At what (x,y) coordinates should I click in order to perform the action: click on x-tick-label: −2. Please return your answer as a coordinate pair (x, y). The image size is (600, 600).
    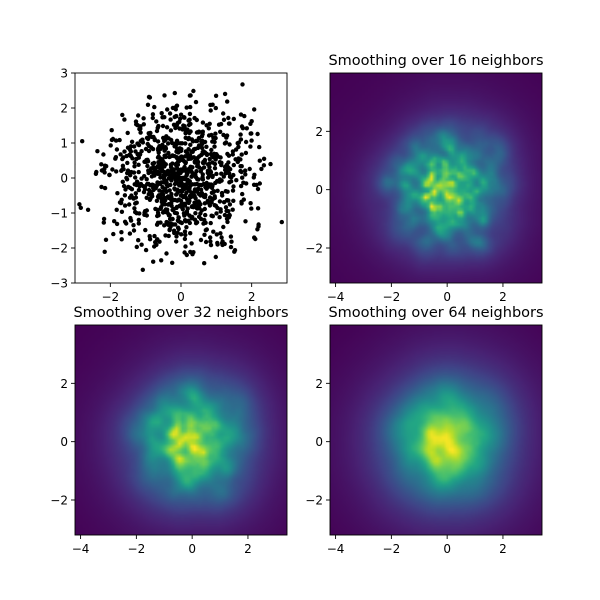
    Looking at the image, I should click on (392, 297).